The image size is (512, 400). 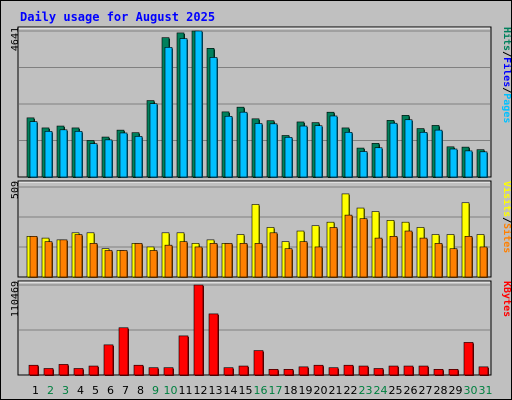 I want to click on x-label-day-9: 9, so click(x=155, y=390).